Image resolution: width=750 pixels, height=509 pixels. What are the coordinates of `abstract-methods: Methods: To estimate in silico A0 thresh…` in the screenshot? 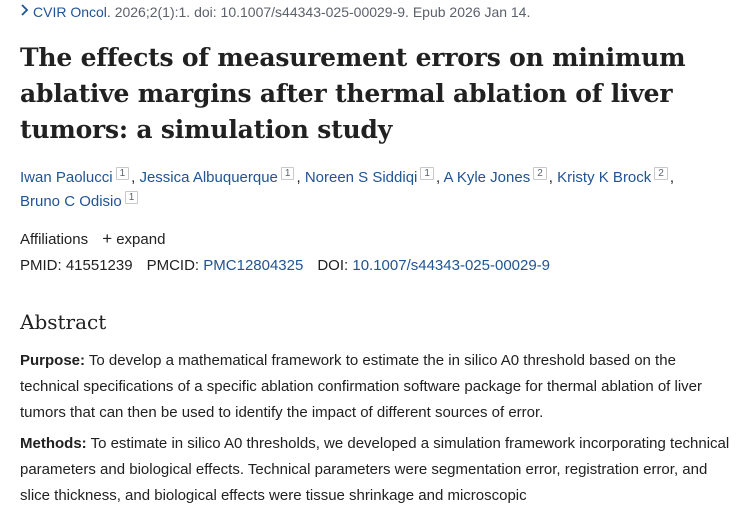 It's located at (376, 470).